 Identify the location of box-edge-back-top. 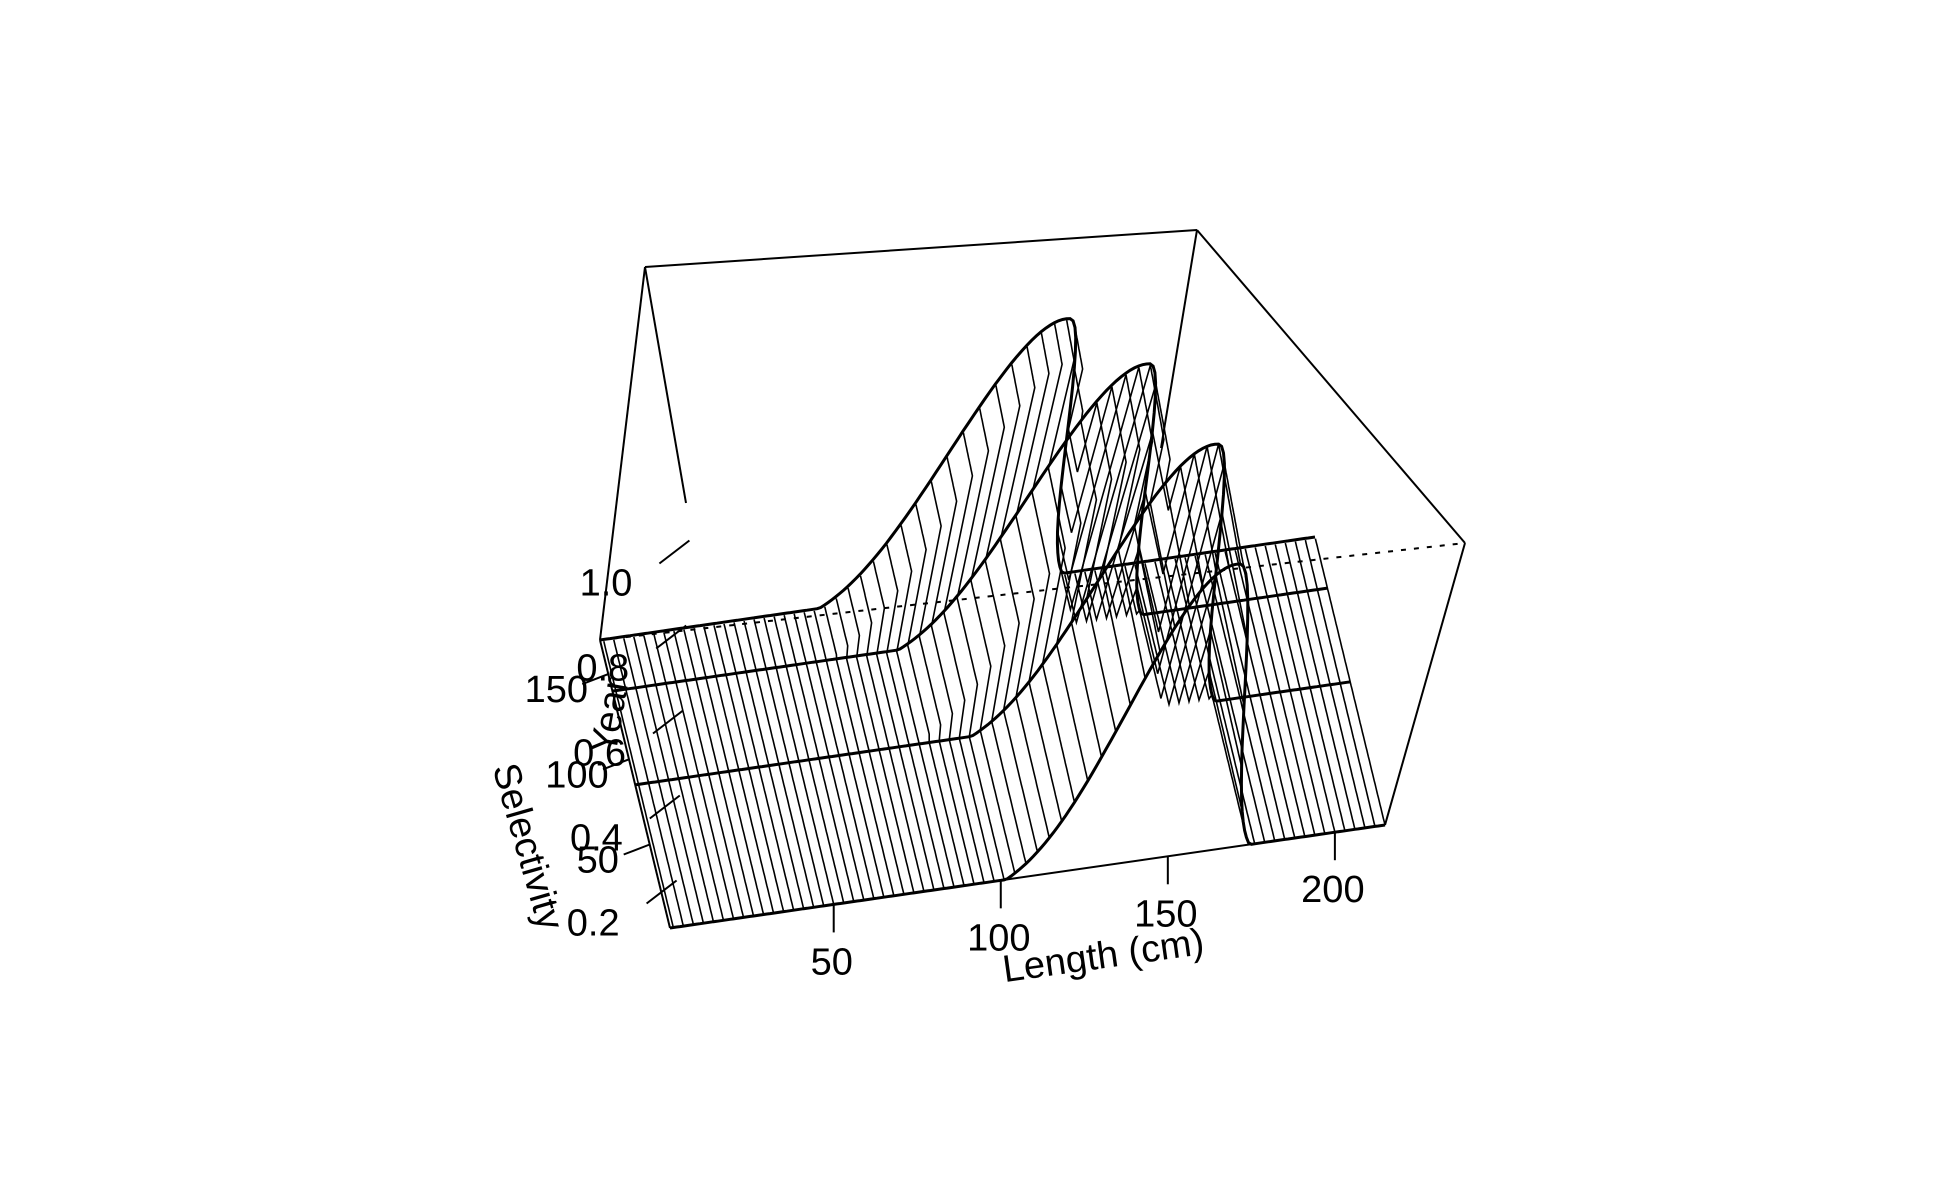
(921, 248).